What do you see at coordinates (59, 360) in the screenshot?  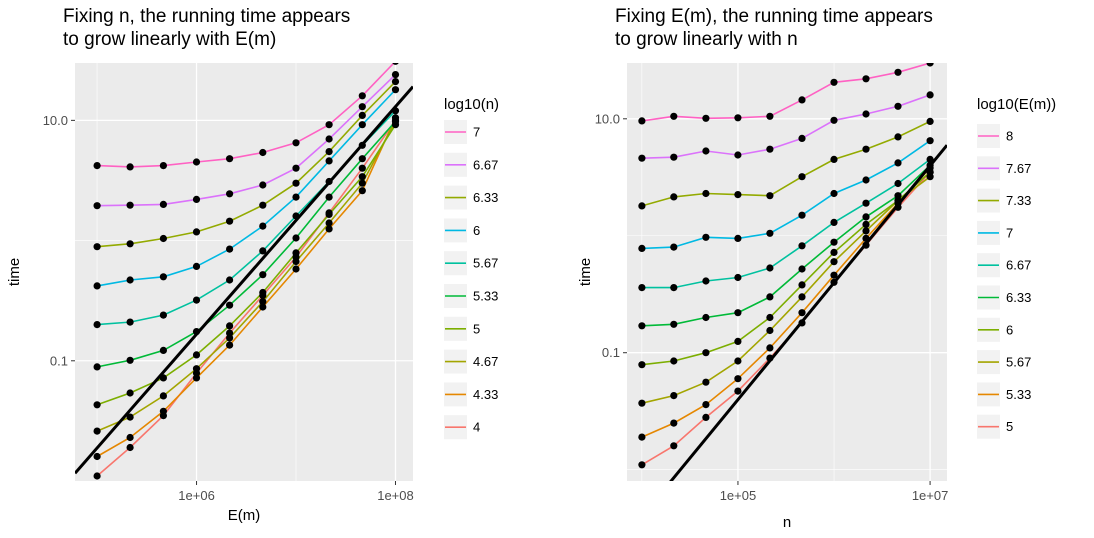 I see `y-tick-label: 0.1` at bounding box center [59, 360].